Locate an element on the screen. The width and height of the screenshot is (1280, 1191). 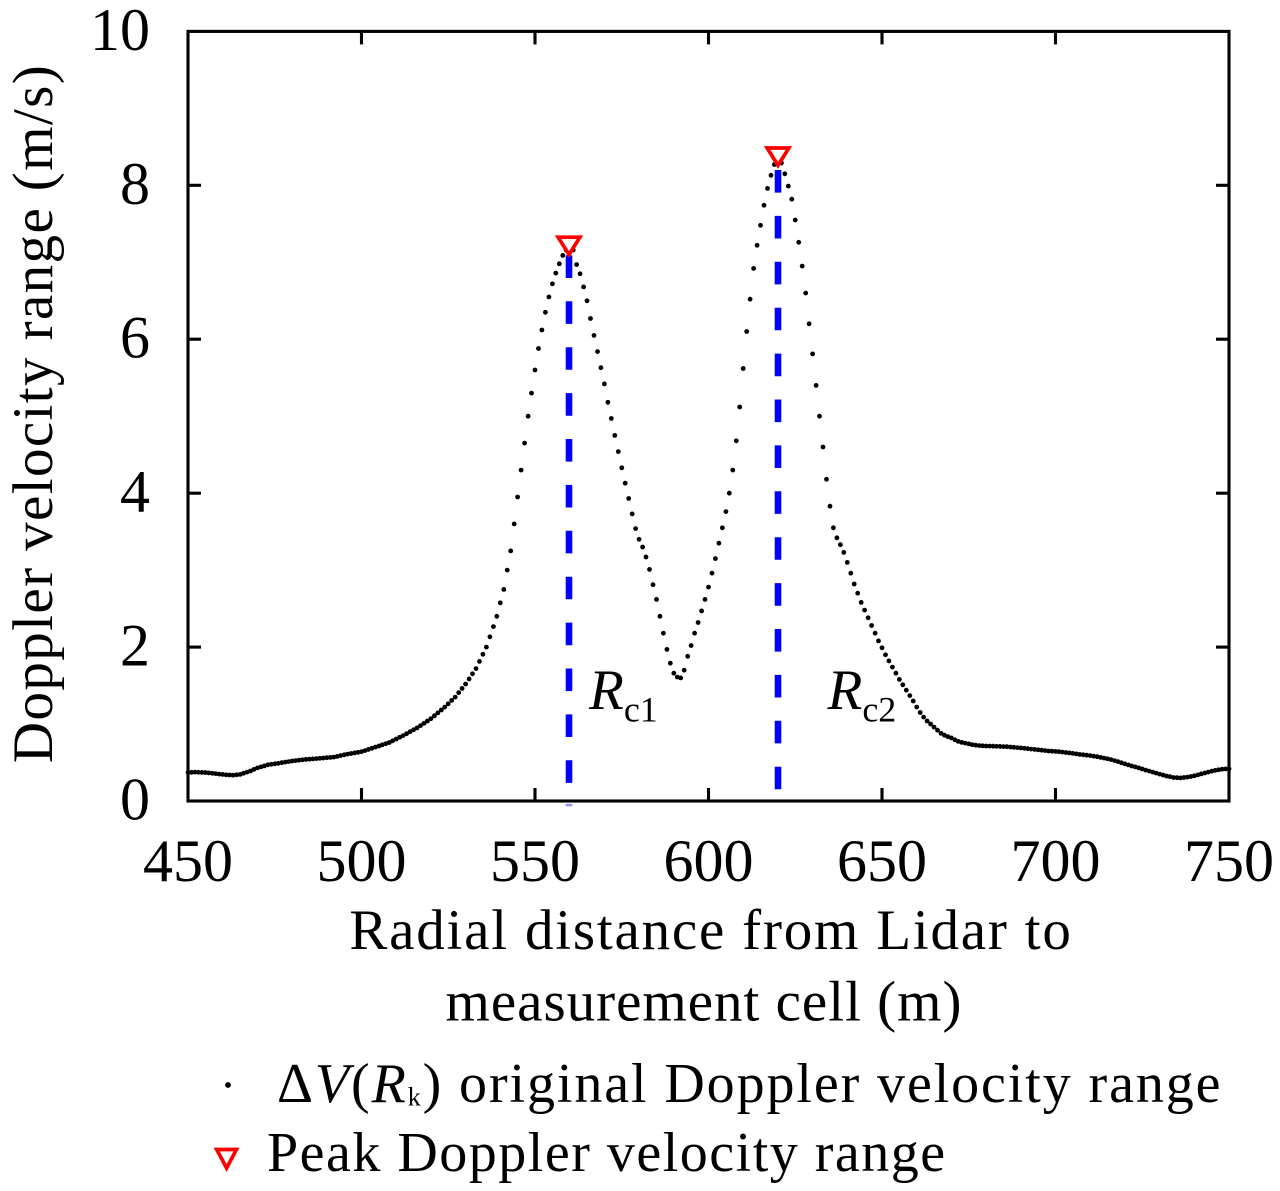
svg-text: 500 is located at coordinates (362, 861).